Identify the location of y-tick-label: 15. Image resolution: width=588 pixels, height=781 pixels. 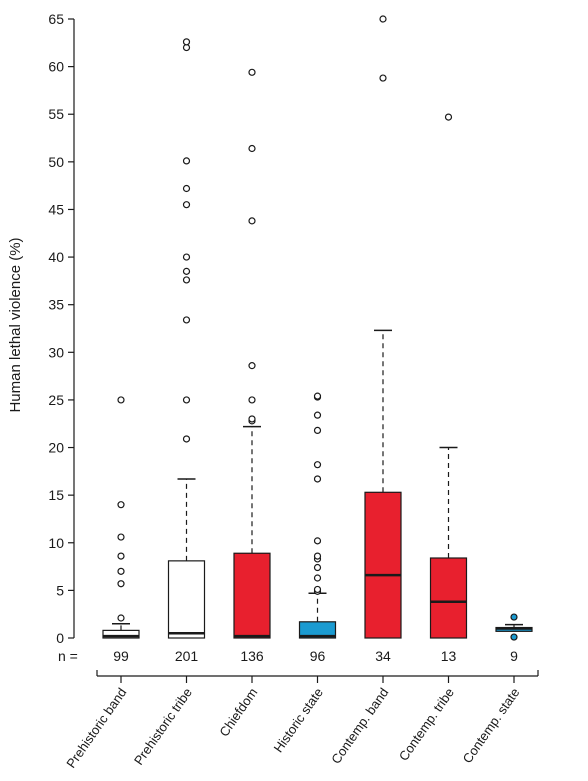
(56, 495).